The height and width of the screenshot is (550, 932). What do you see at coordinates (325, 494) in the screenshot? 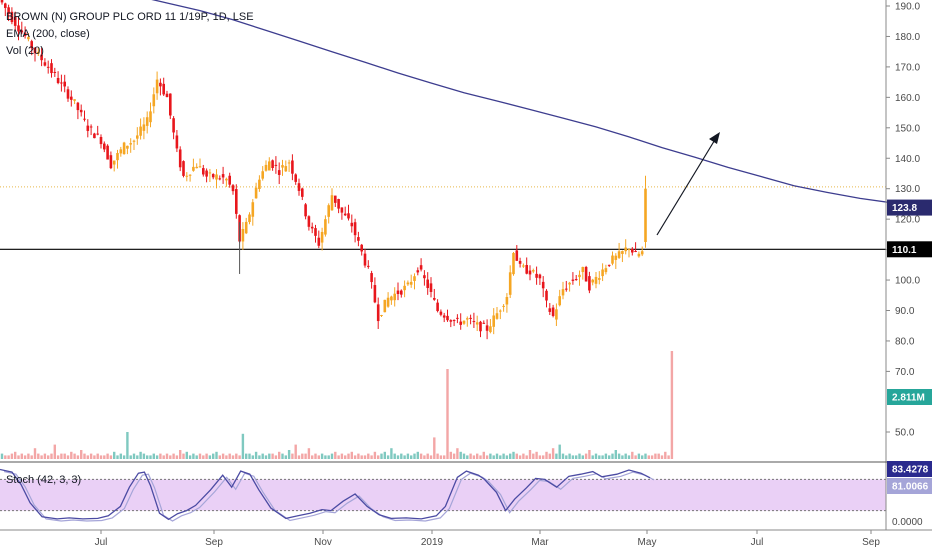
I see `stoch-k-line` at bounding box center [325, 494].